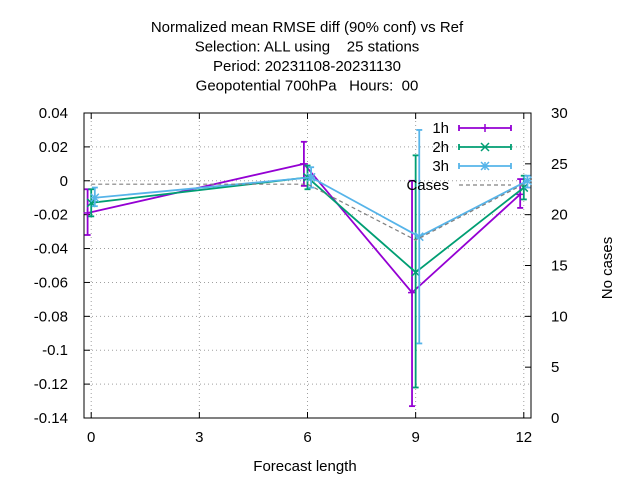  Describe the element at coordinates (459, 157) in the screenshot. I see `legend: 1h 2h 3h Cases` at that location.